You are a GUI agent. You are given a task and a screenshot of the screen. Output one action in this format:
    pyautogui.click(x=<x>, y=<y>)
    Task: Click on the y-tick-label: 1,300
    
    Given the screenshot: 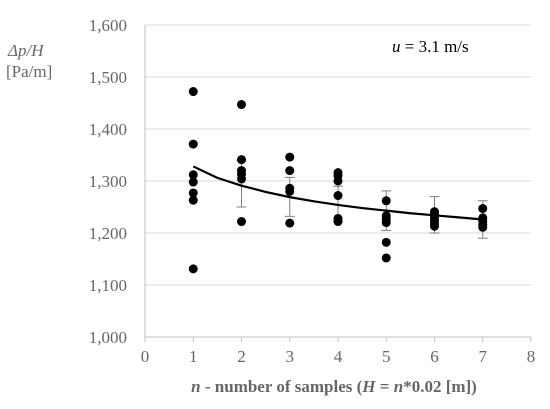 What is the action you would take?
    pyautogui.click(x=108, y=181)
    